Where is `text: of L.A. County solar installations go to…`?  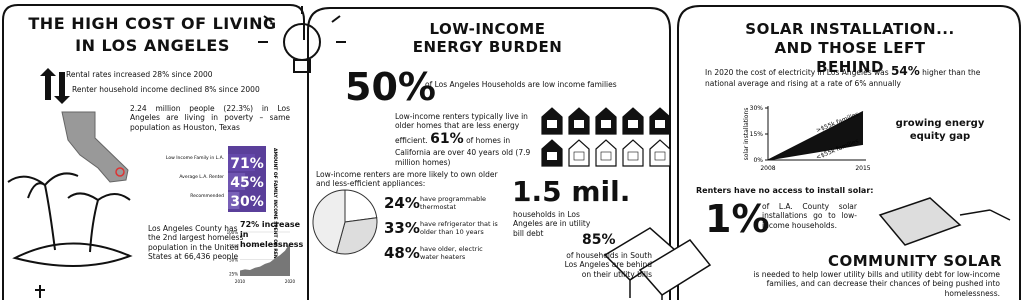 text: of L.A. County solar installations go to… is located at coordinates (809, 216).